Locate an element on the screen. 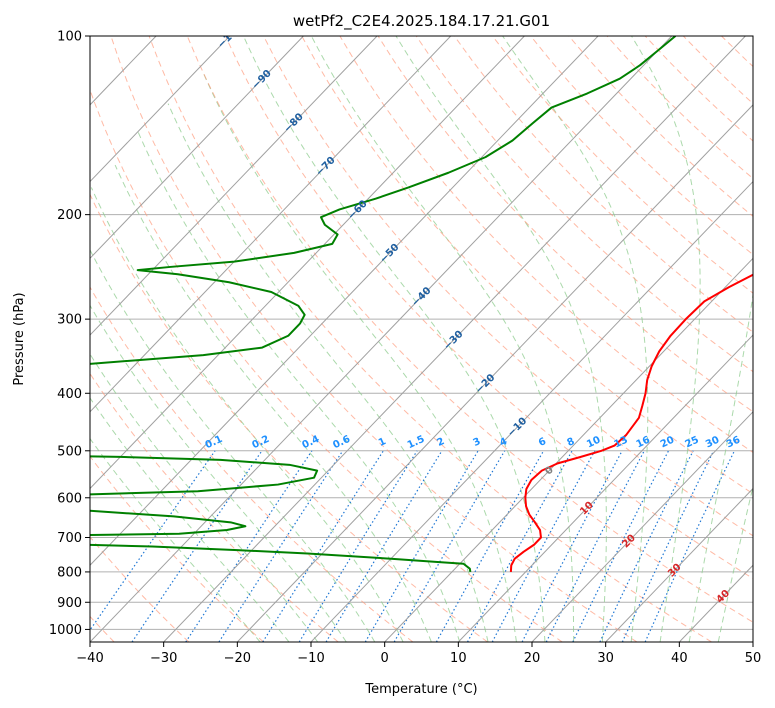  x-tick-label: 20 is located at coordinates (532, 658).